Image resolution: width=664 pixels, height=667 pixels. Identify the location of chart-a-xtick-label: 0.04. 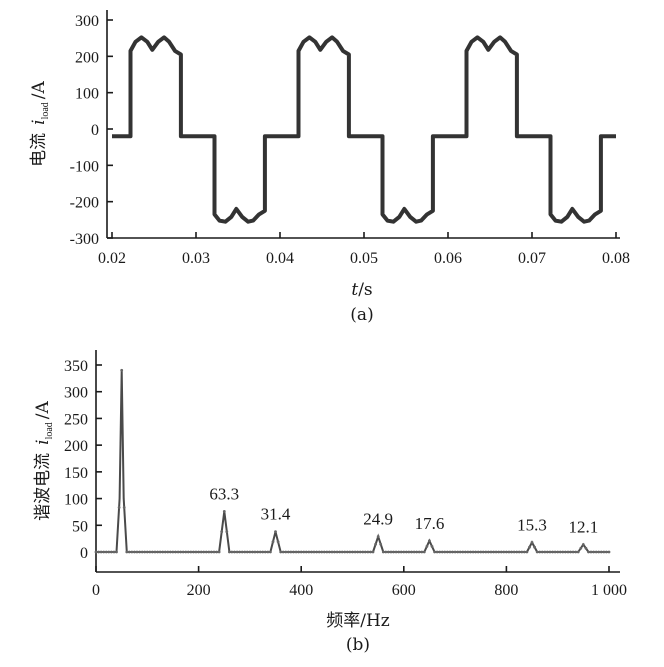
(280, 258).